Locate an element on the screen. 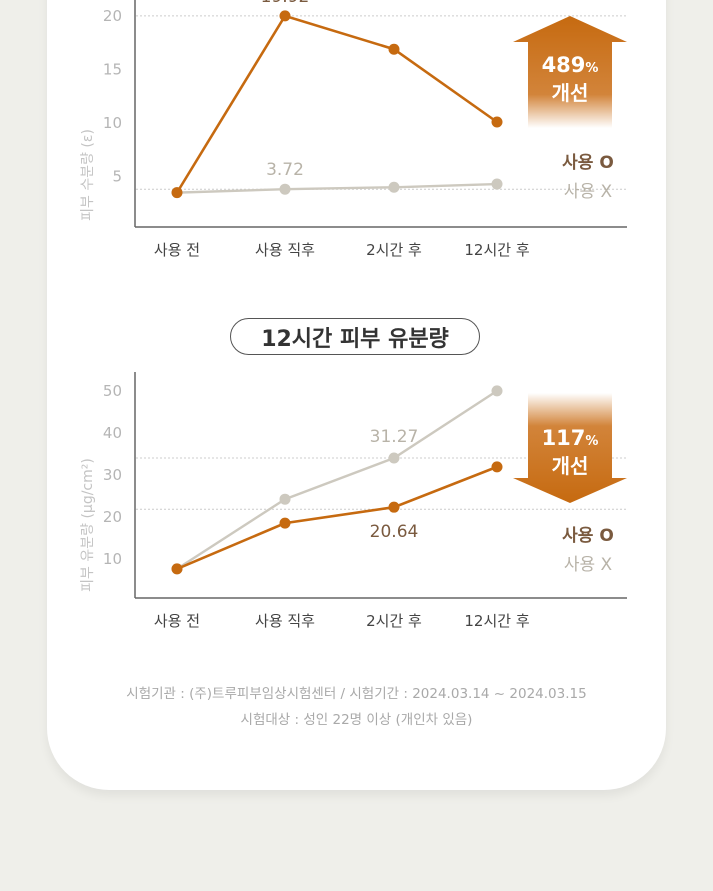  y-tick-label: 5 is located at coordinates (117, 177).